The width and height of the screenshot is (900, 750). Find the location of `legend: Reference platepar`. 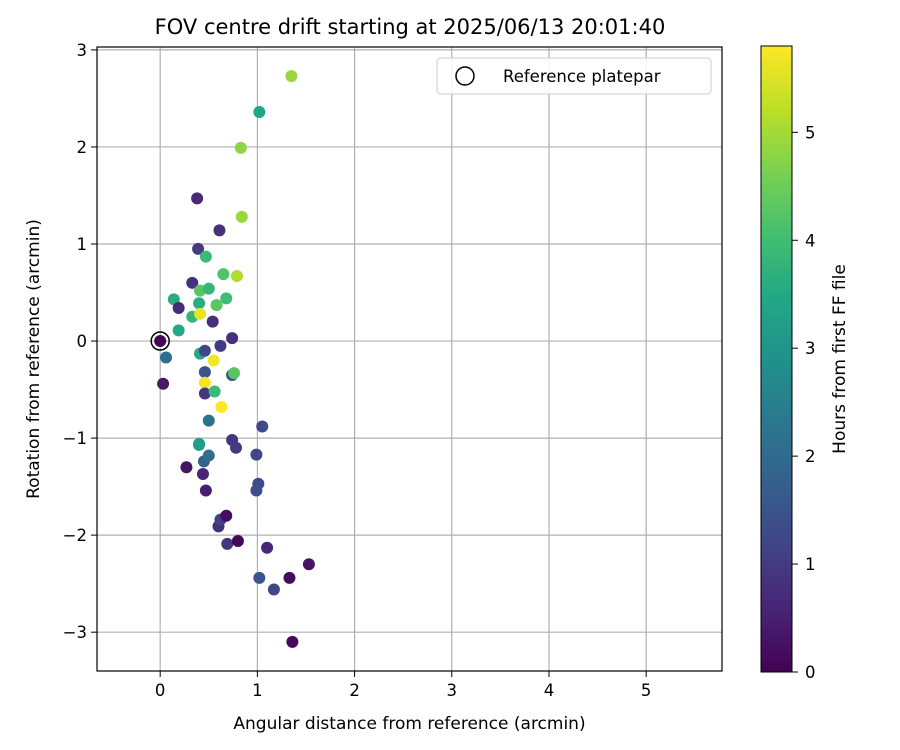

legend: Reference platepar is located at coordinates (574, 76).